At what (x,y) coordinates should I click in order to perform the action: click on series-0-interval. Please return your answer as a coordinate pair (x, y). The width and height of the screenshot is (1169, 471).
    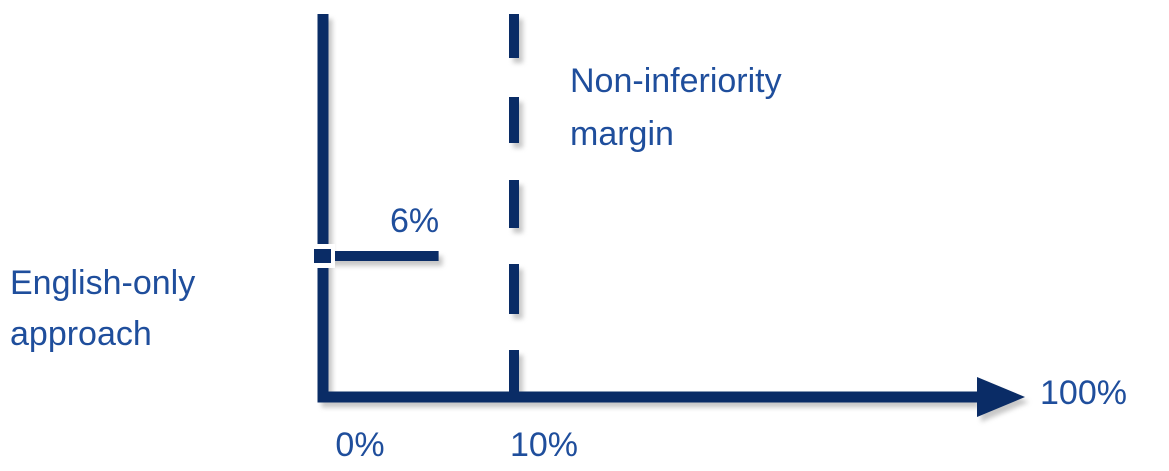
    Looking at the image, I should click on (381, 256).